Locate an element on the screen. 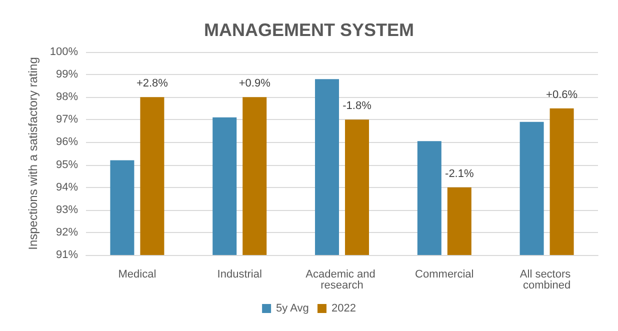  annotation: +2.8% is located at coordinates (152, 84).